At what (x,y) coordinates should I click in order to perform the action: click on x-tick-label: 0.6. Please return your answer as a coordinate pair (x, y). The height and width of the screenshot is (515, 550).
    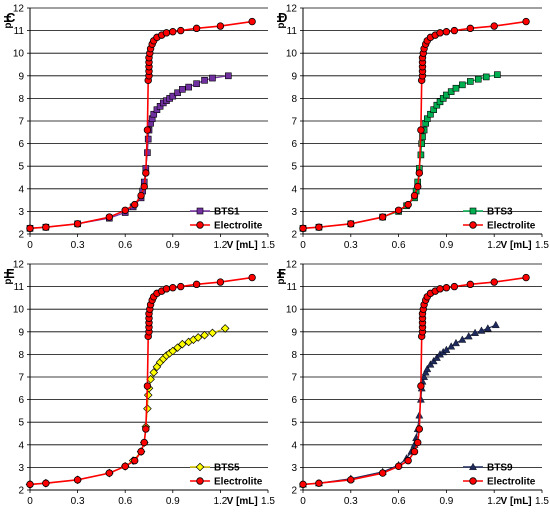
    Looking at the image, I should click on (125, 245).